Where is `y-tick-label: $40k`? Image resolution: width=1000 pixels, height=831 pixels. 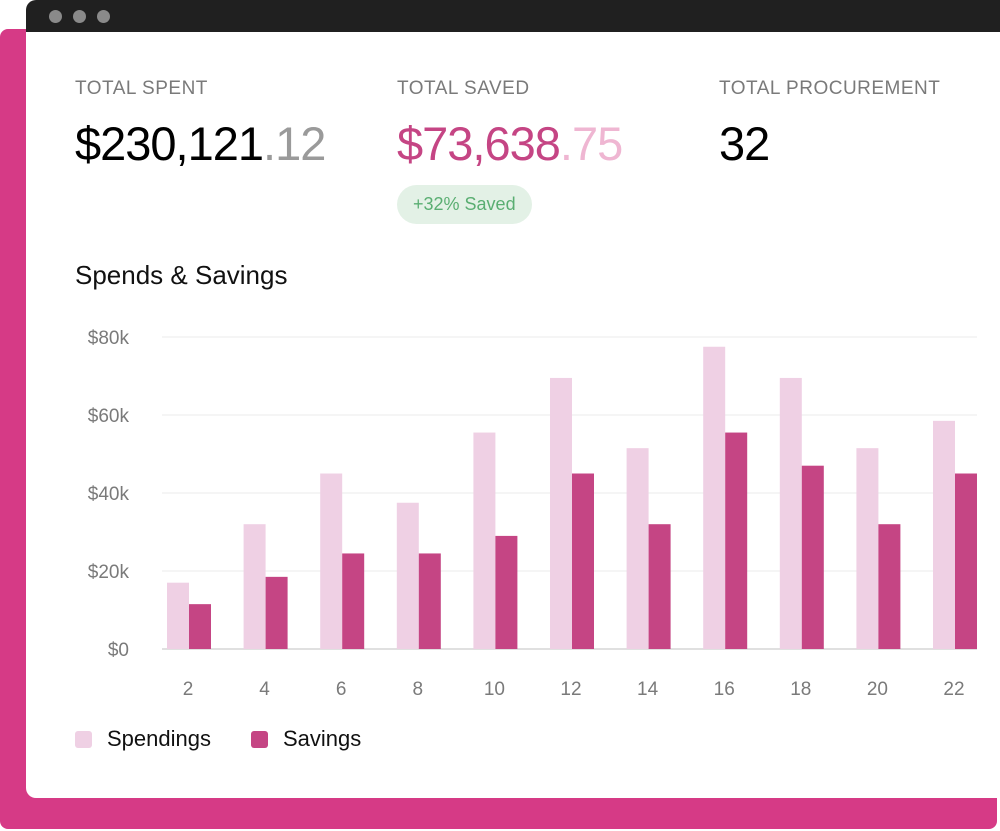
y-tick-label: $40k is located at coordinates (109, 494).